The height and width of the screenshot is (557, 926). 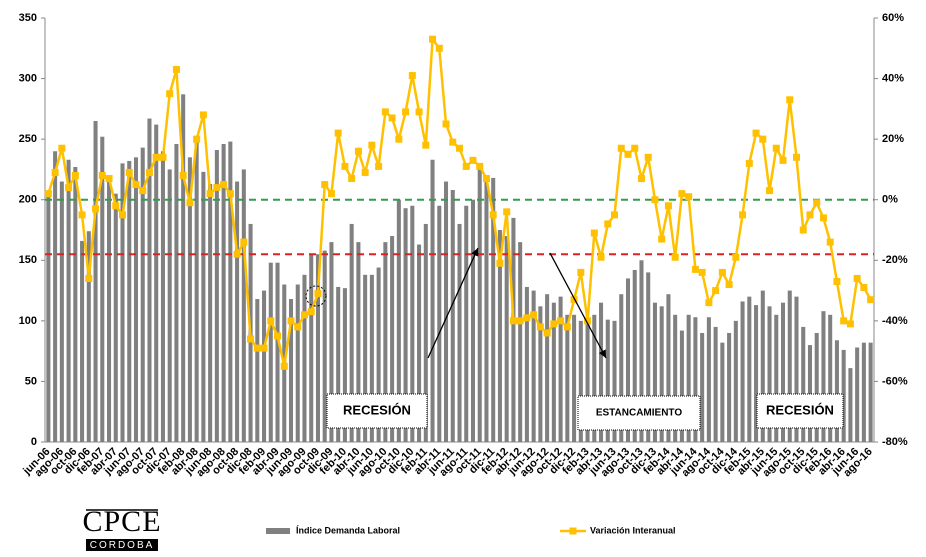 What do you see at coordinates (28, 260) in the screenshot?
I see `y-tick-label: 150` at bounding box center [28, 260].